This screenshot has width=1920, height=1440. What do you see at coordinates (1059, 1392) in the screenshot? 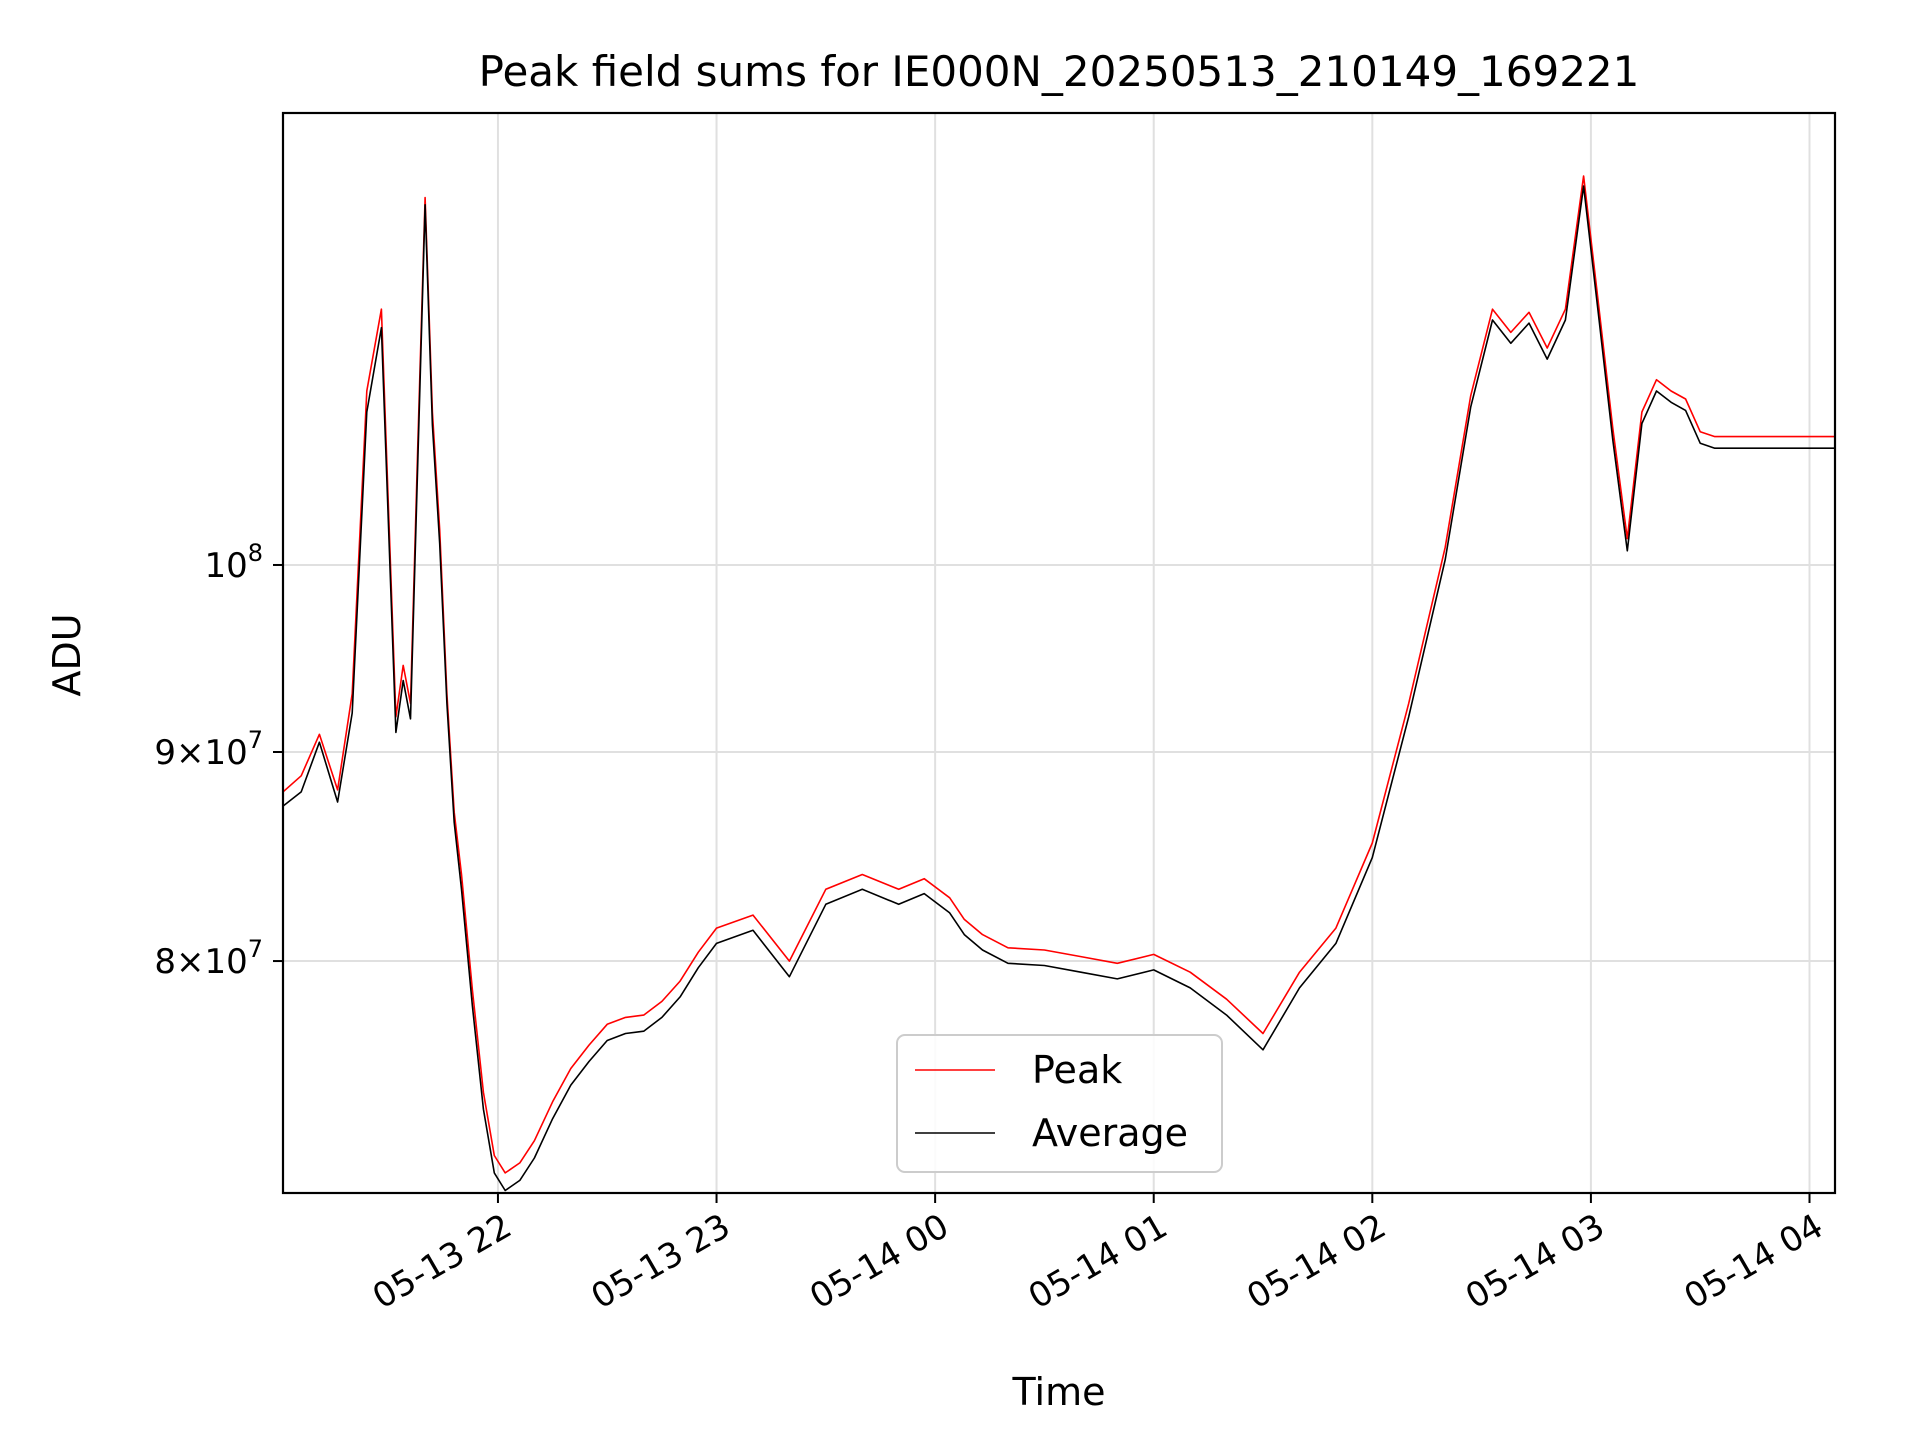
I see `x-axis-label: Time` at bounding box center [1059, 1392].